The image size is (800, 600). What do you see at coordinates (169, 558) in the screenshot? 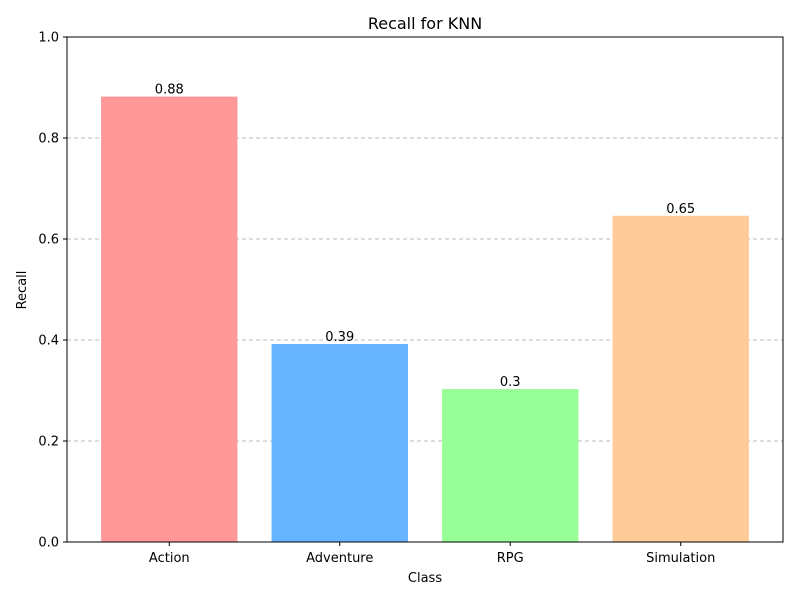
I see `x-tick-label: Action` at bounding box center [169, 558].